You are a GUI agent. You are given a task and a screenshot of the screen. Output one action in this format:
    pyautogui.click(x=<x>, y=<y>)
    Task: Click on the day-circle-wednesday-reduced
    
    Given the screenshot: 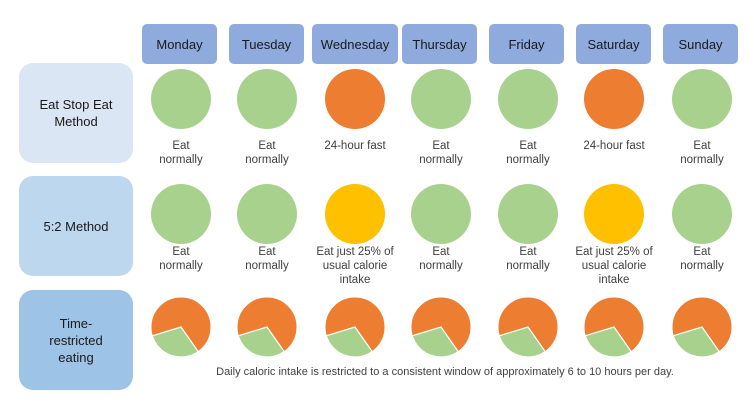 What is the action you would take?
    pyautogui.click(x=355, y=214)
    